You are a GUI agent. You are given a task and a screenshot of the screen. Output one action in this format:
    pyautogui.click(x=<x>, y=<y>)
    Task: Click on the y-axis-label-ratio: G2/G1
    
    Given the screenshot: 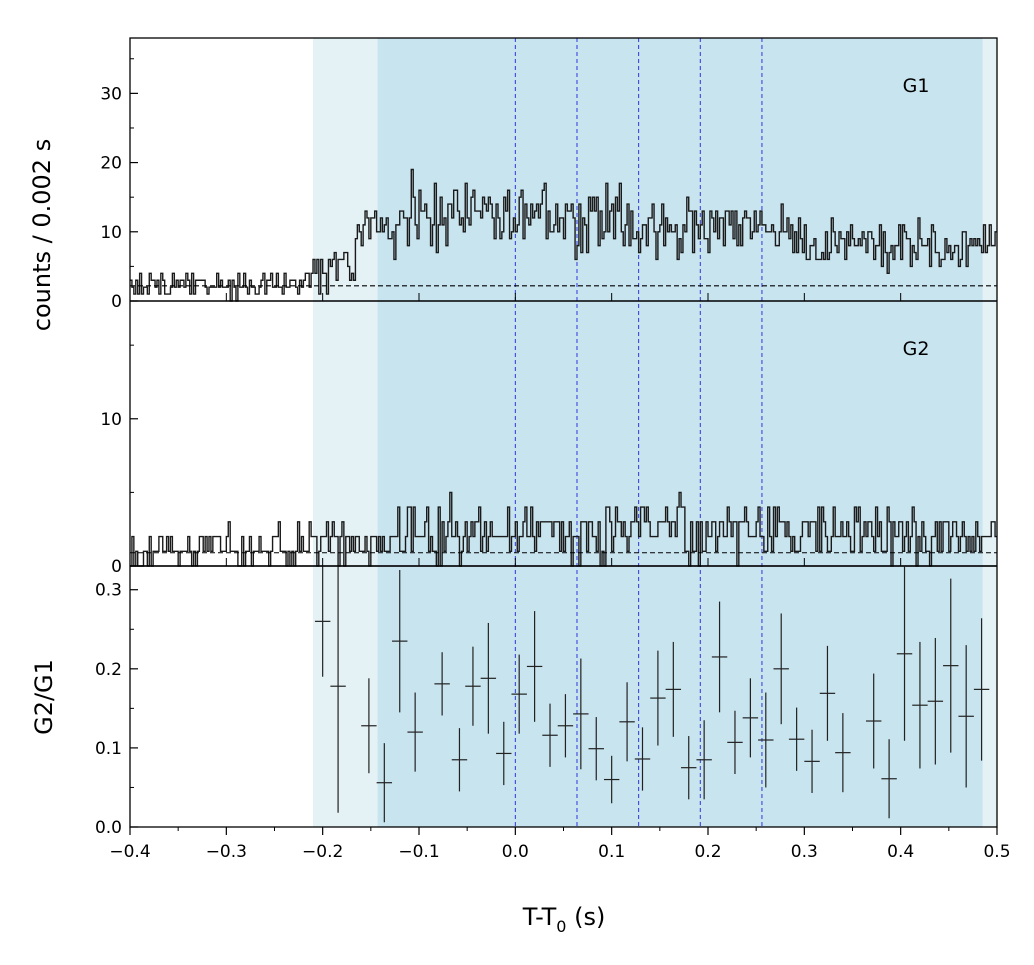 What is the action you would take?
    pyautogui.click(x=44, y=697)
    